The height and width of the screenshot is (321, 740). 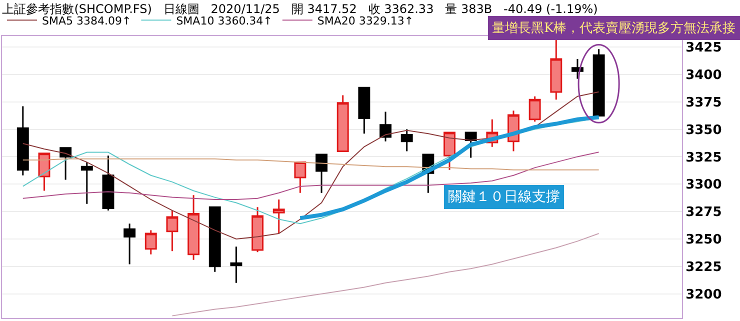 I want to click on y-tick-label: 3200, so click(x=704, y=294).